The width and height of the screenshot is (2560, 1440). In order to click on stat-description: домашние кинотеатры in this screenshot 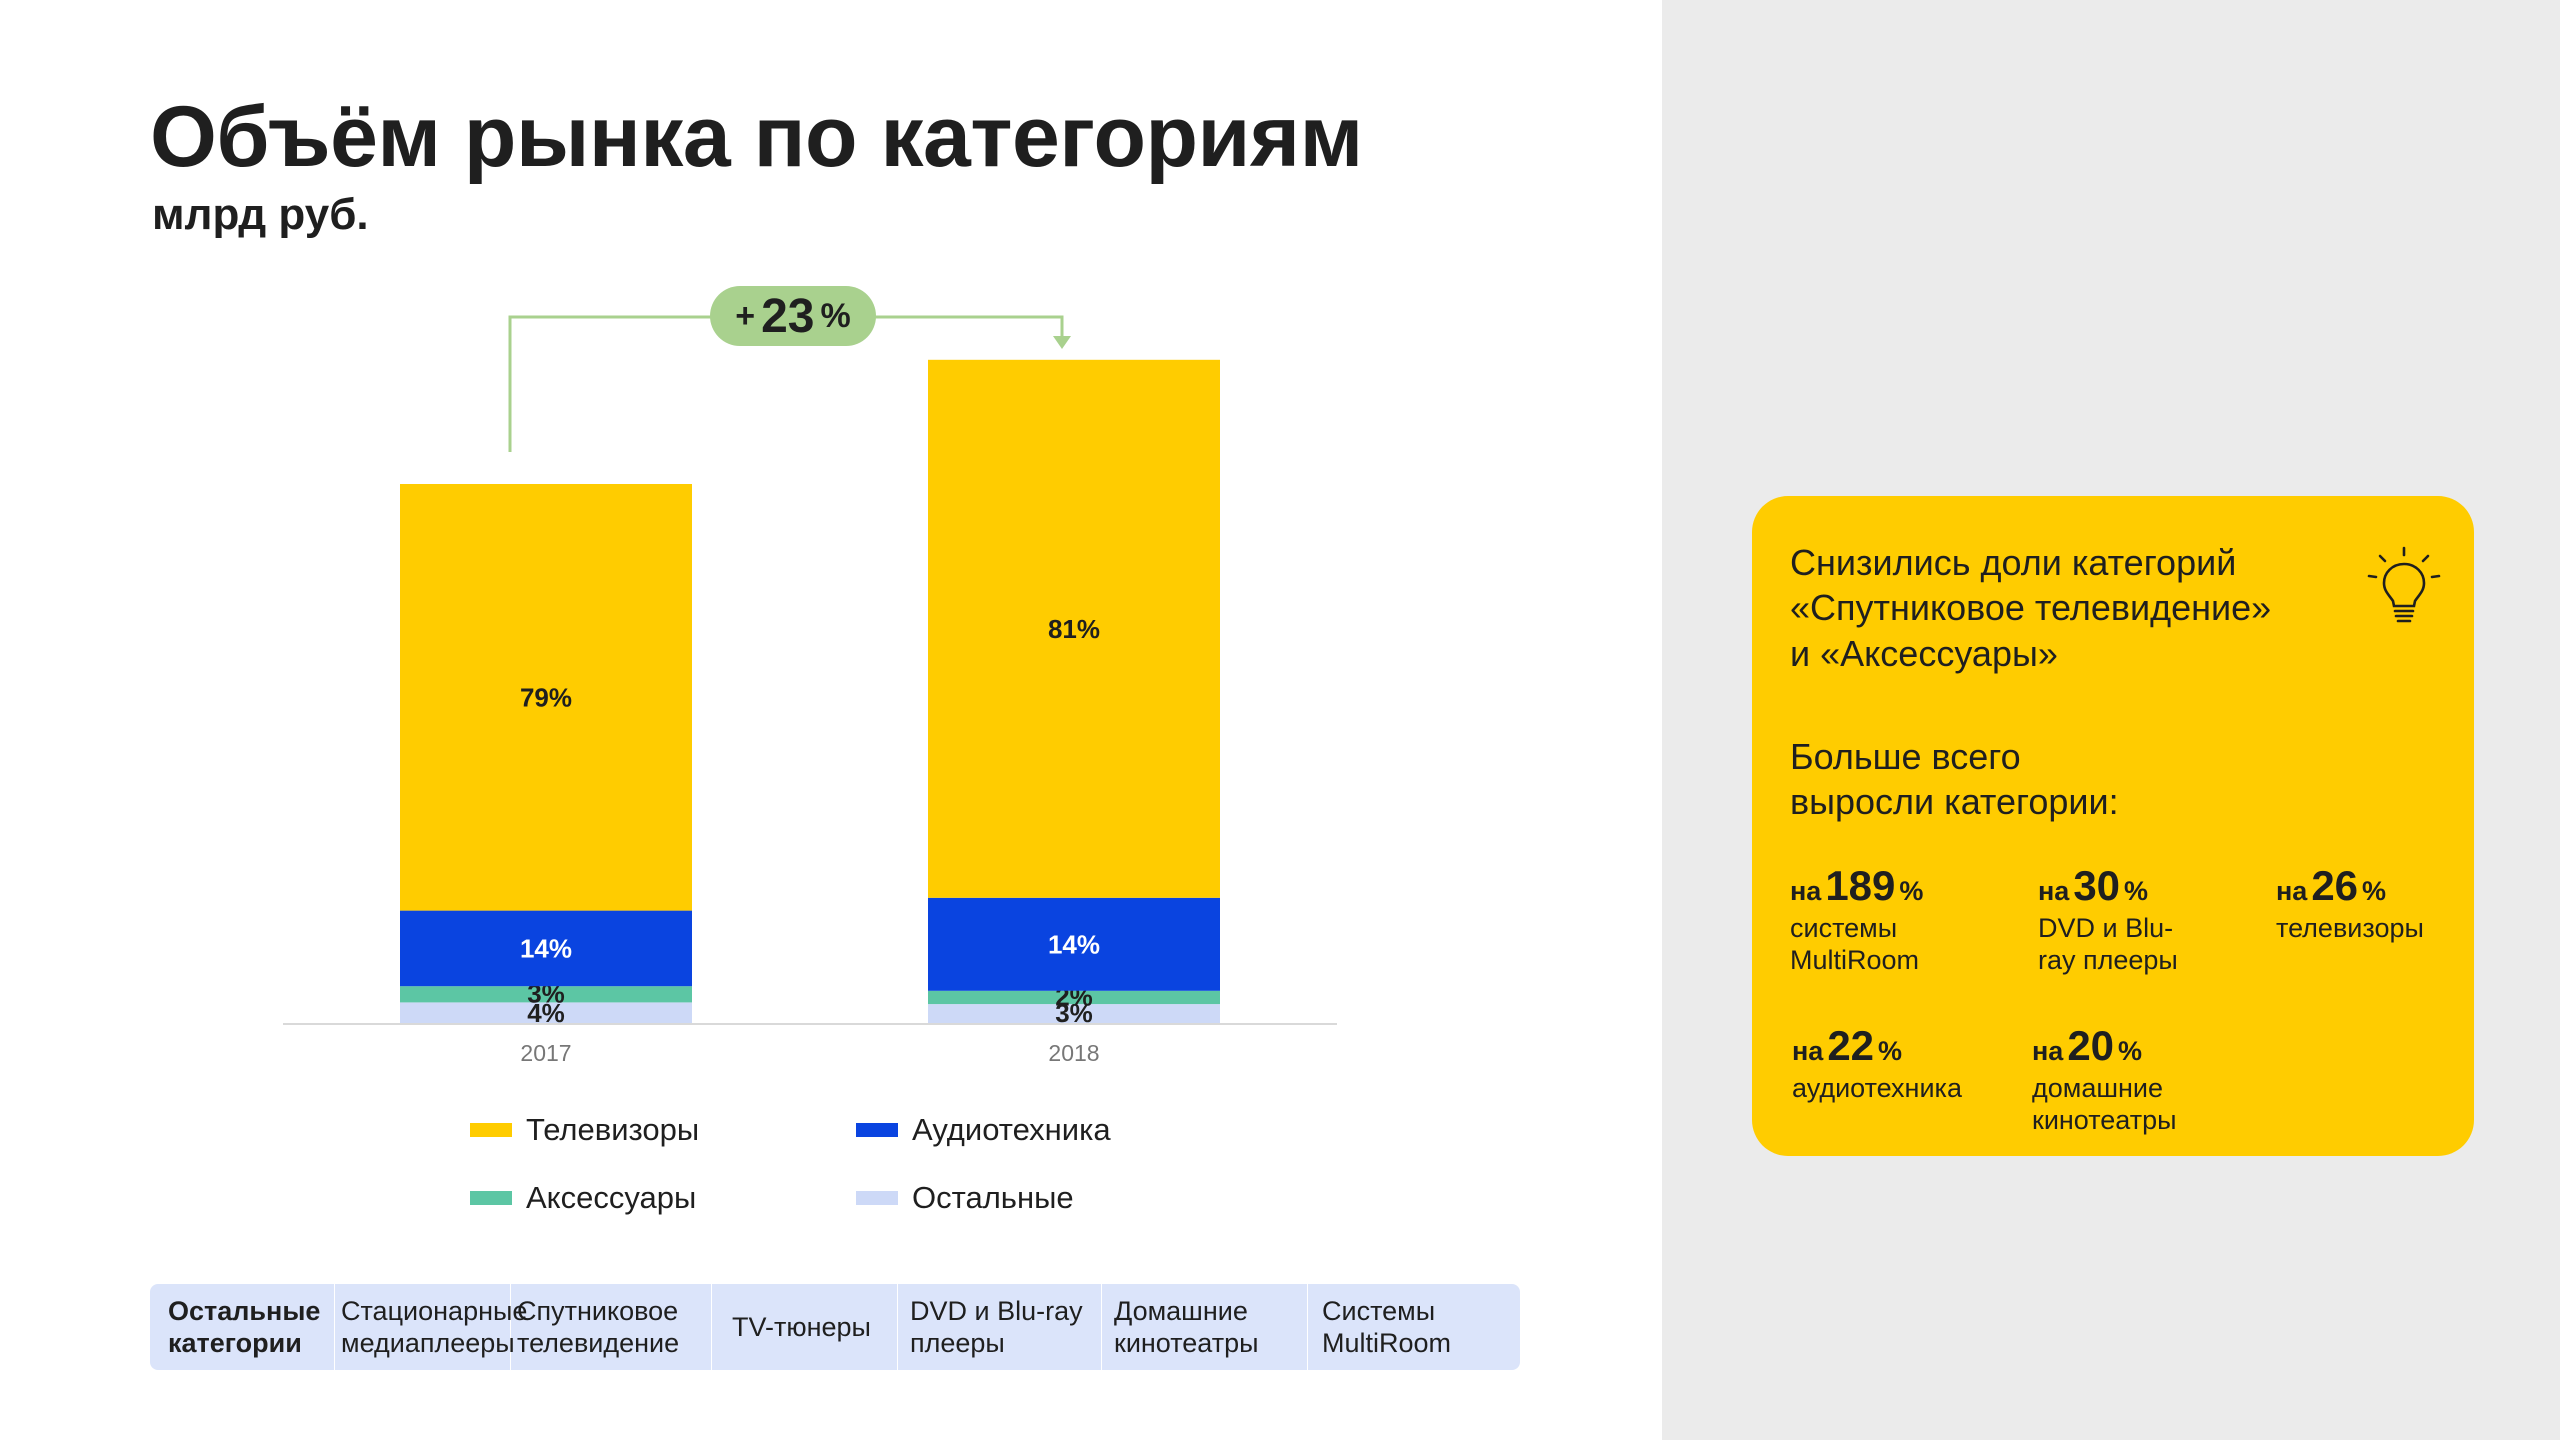, I will do `click(2104, 1104)`.